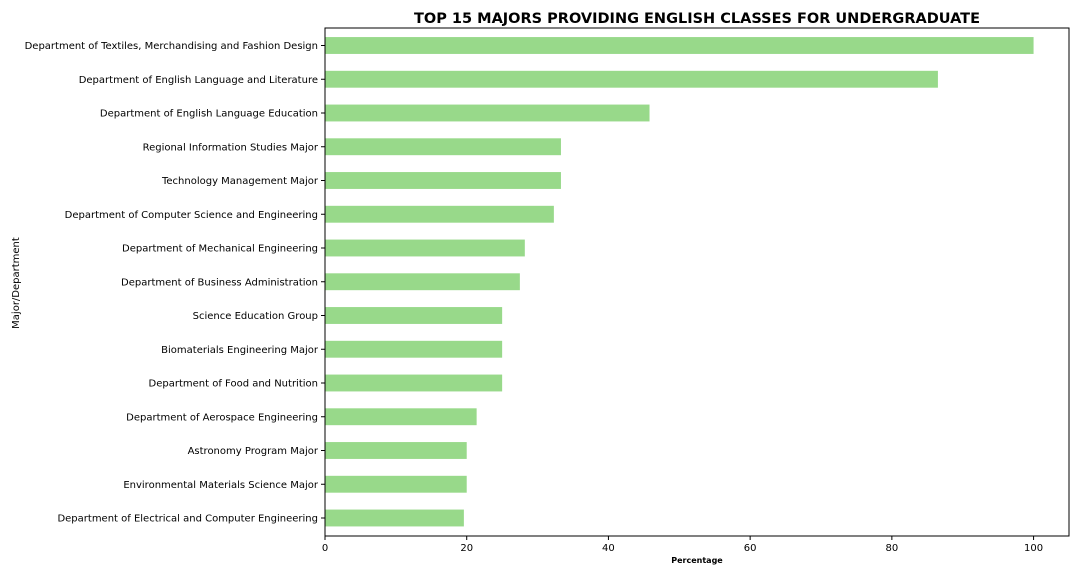 Image resolution: width=1080 pixels, height=576 pixels. I want to click on y-tick-label: Technology Management Major, so click(240, 181).